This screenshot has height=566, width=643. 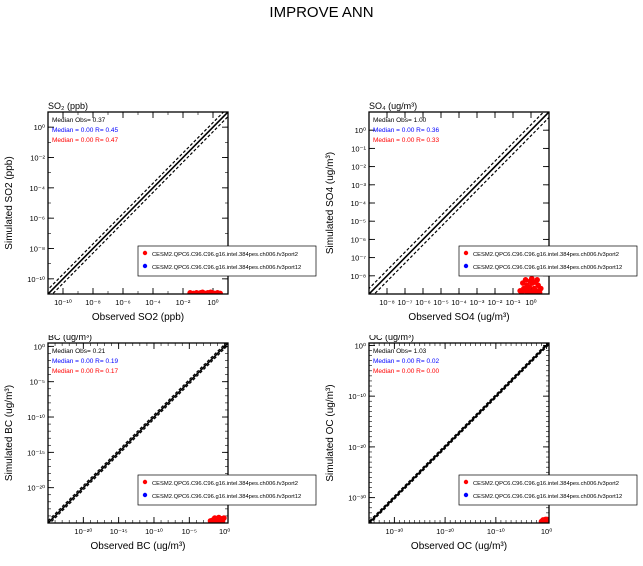 I want to click on stats-line: Median Obs= 1.00, so click(x=400, y=120).